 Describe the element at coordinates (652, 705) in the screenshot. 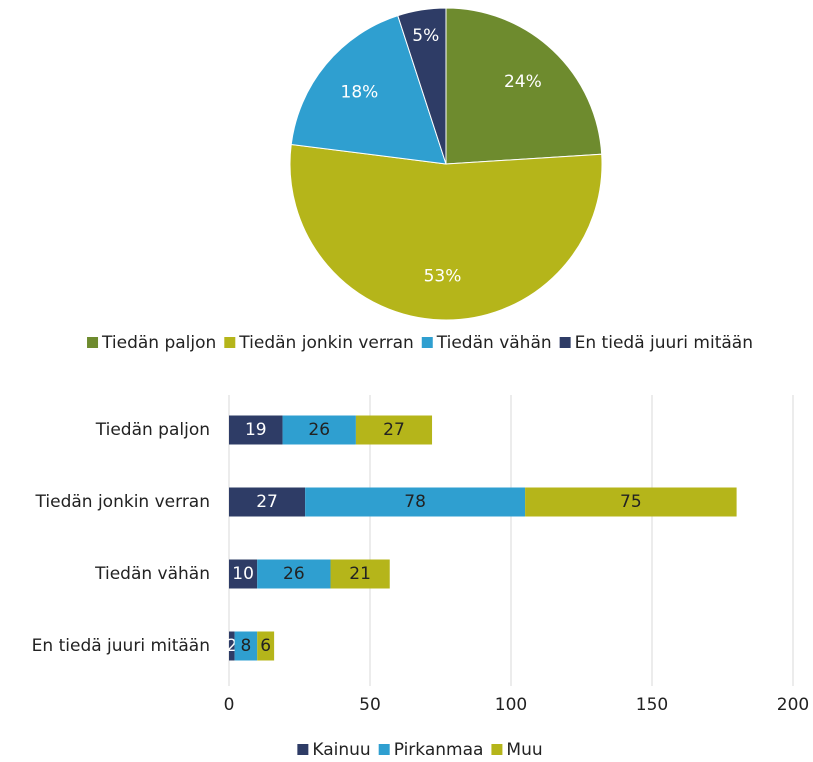

I see `x-tick-label: 150` at that location.